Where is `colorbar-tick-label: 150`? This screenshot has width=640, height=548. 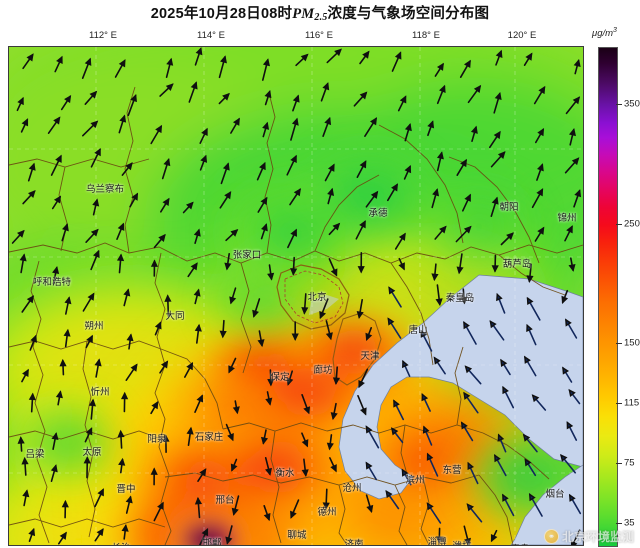
colorbar-tick-label: 150 is located at coordinates (632, 343).